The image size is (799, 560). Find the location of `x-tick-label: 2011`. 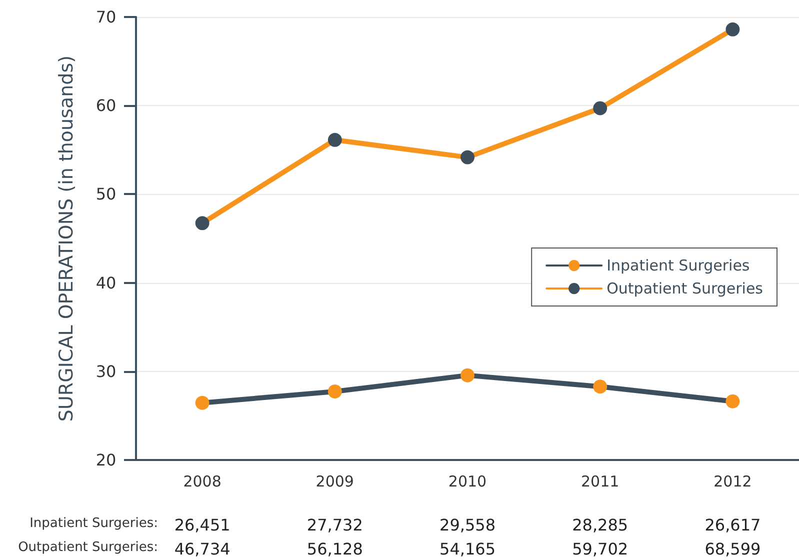

x-tick-label: 2011 is located at coordinates (600, 481).